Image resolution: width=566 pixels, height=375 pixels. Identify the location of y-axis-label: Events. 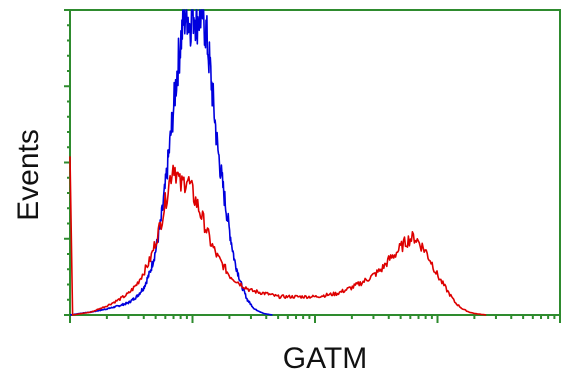
(28, 175).